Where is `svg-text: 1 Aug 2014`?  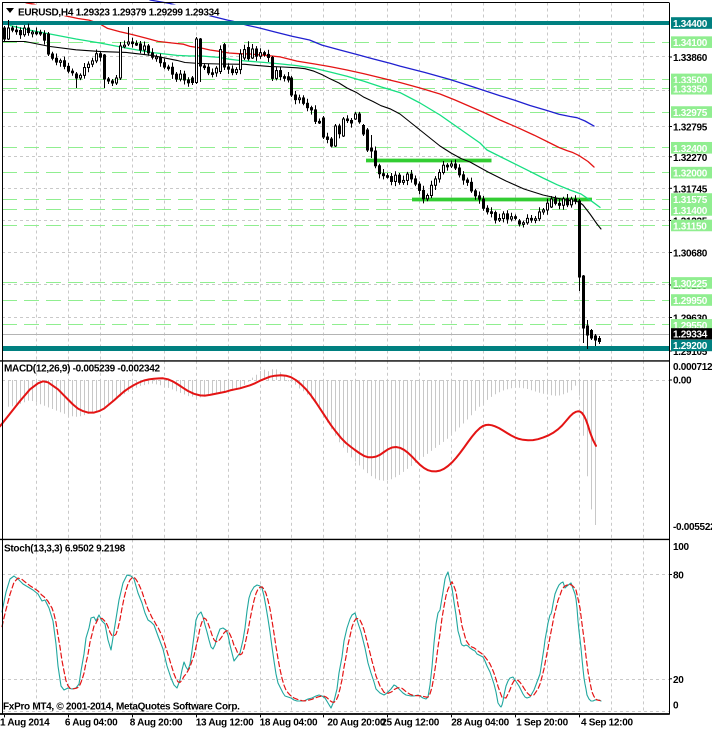 svg-text: 1 Aug 2014 is located at coordinates (25, 723).